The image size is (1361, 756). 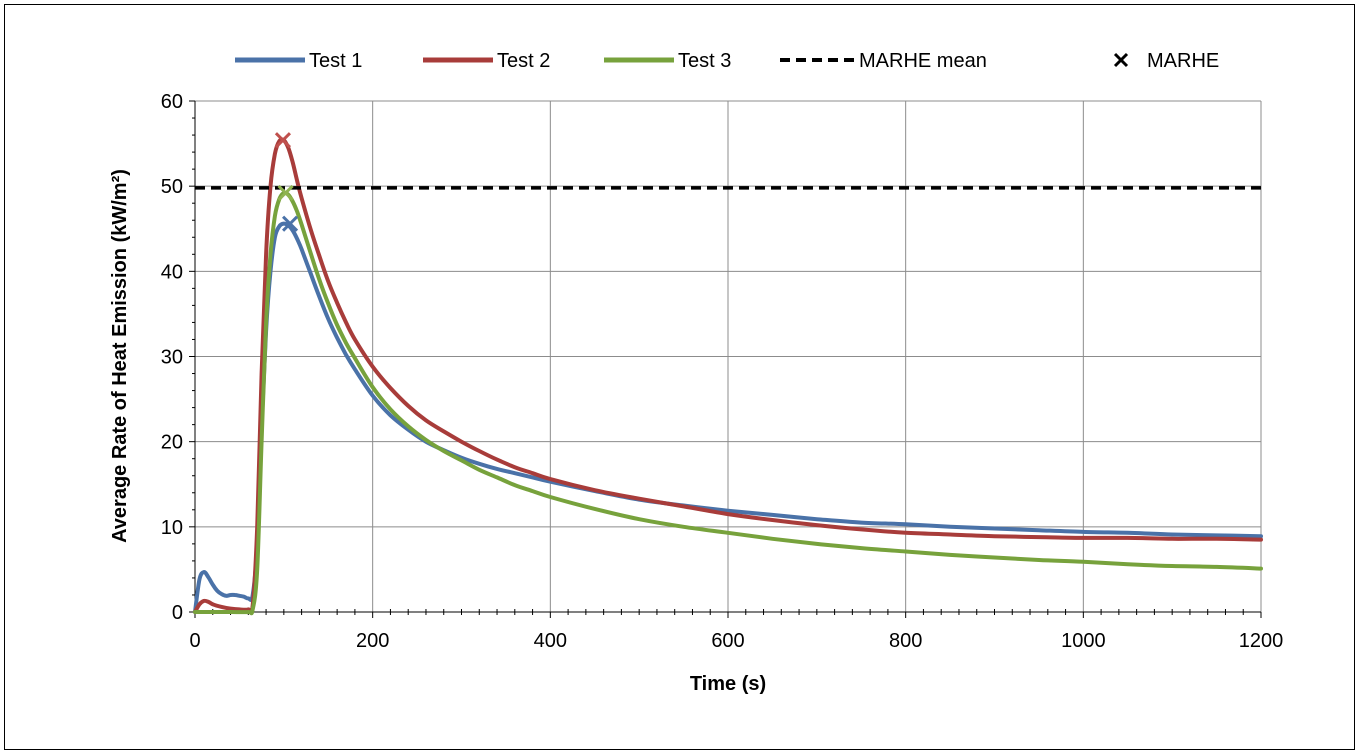 What do you see at coordinates (172, 272) in the screenshot?
I see `y-tick-label: 40` at bounding box center [172, 272].